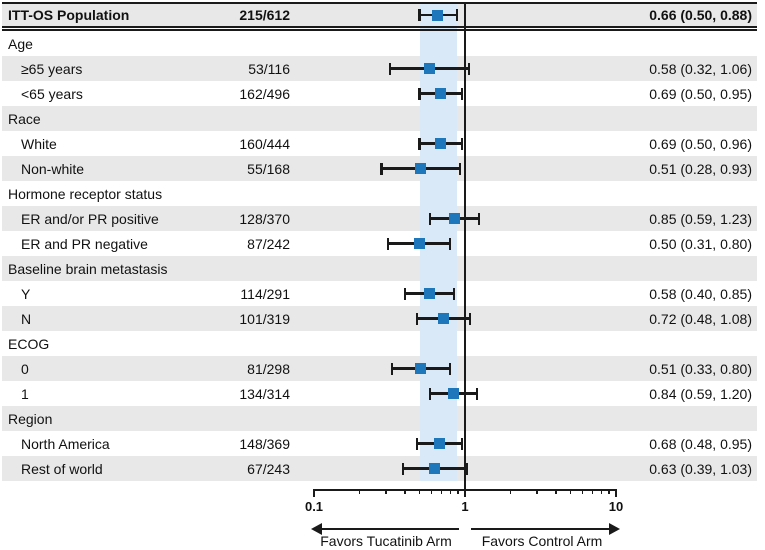 The height and width of the screenshot is (550, 765). What do you see at coordinates (700, 168) in the screenshot?
I see `row-hr-ci-value: 0.51 (0.28, 0.93)` at bounding box center [700, 168].